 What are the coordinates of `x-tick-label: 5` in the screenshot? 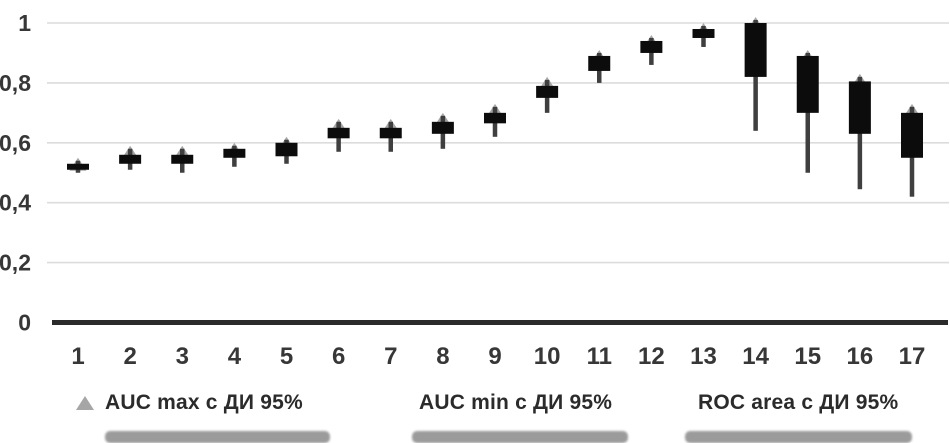 It's located at (286, 356).